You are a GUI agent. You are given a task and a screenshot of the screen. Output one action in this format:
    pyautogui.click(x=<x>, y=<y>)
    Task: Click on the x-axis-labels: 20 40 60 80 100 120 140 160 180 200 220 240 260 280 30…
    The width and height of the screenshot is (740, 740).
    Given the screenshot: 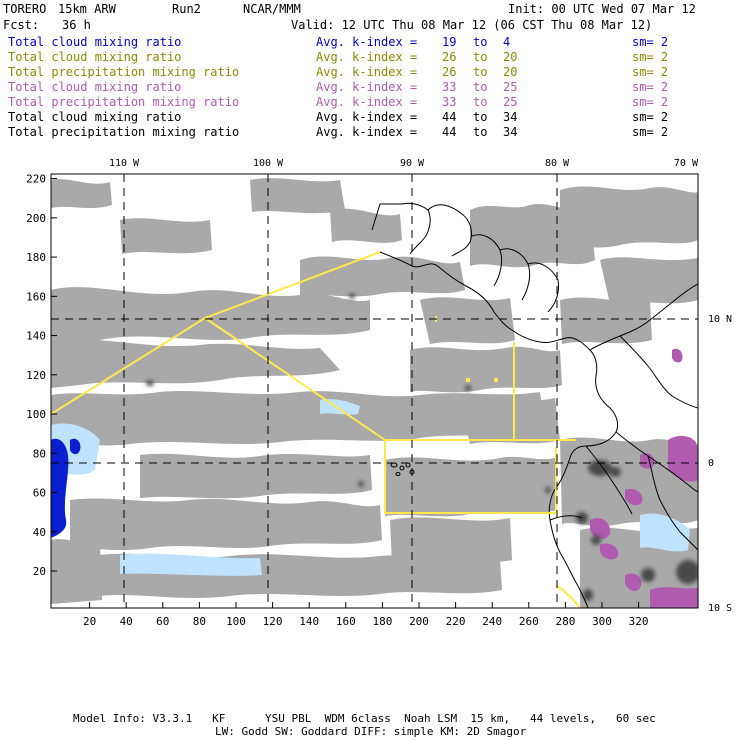 What is the action you would take?
    pyautogui.click(x=366, y=621)
    